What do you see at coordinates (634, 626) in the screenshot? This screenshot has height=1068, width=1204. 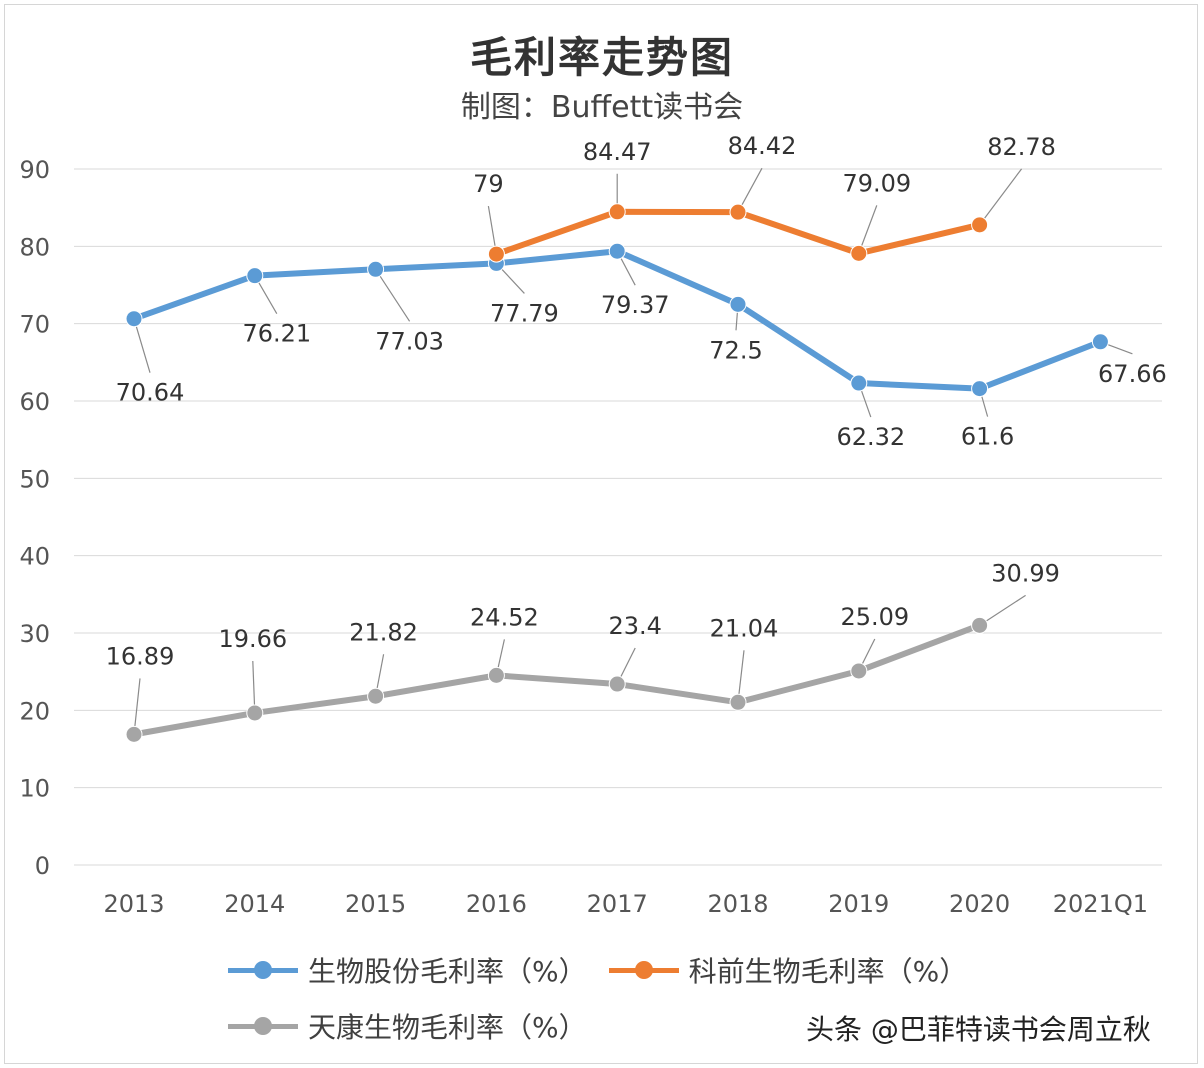 I see `data-label: 23.4` at bounding box center [634, 626].